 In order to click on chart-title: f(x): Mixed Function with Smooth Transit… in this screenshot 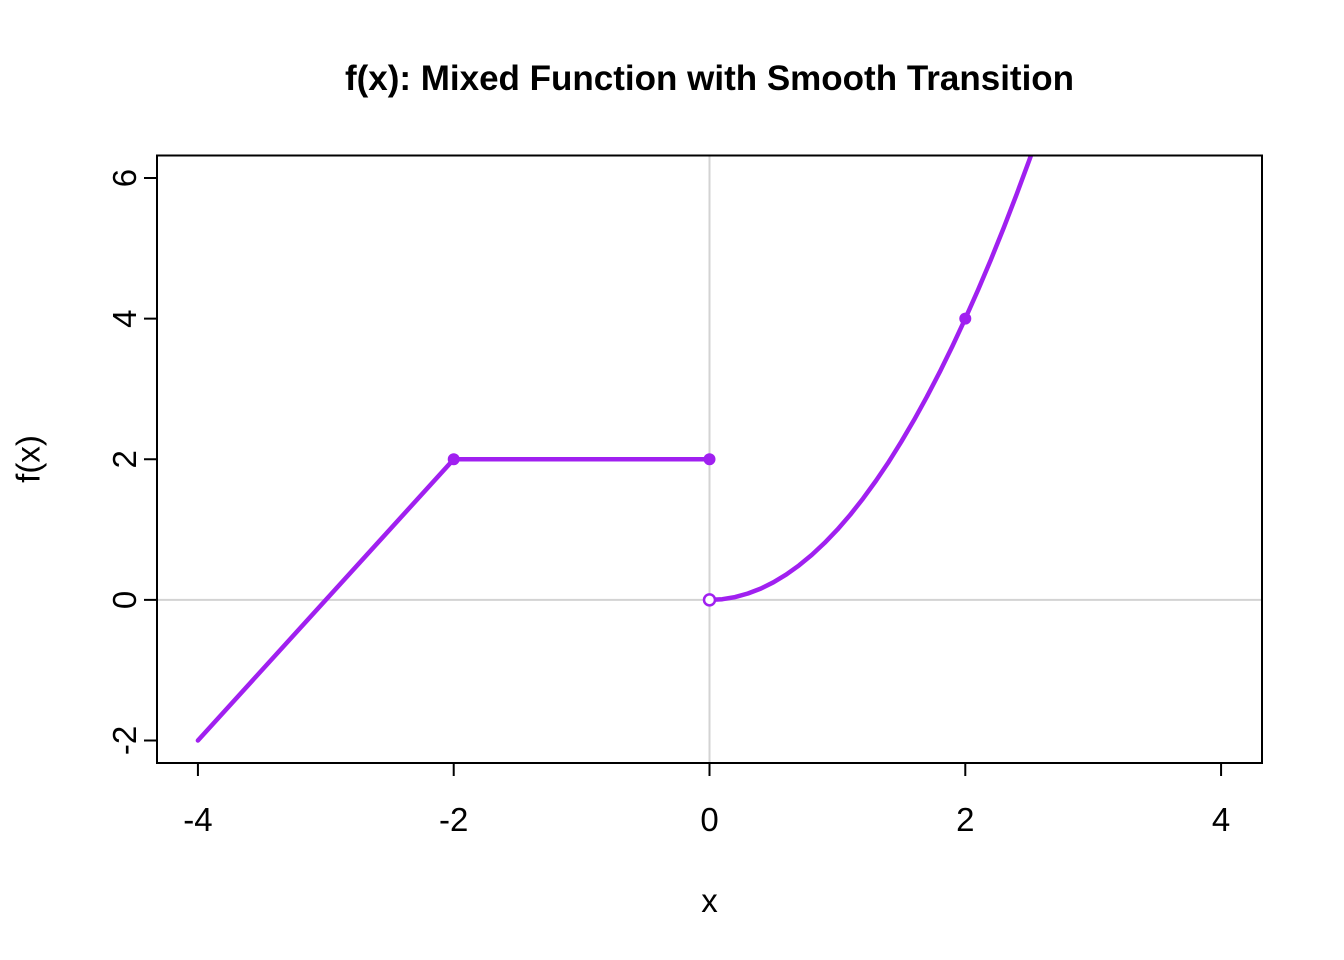, I will do `click(709, 78)`.